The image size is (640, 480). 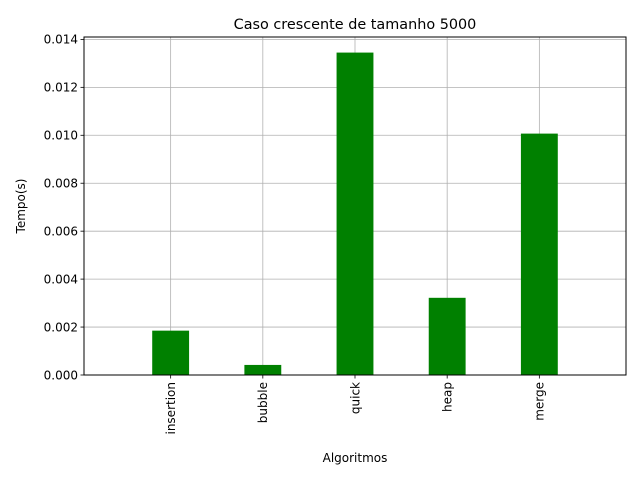 What do you see at coordinates (61, 279) in the screenshot?
I see `y-tick-label: 0.004` at bounding box center [61, 279].